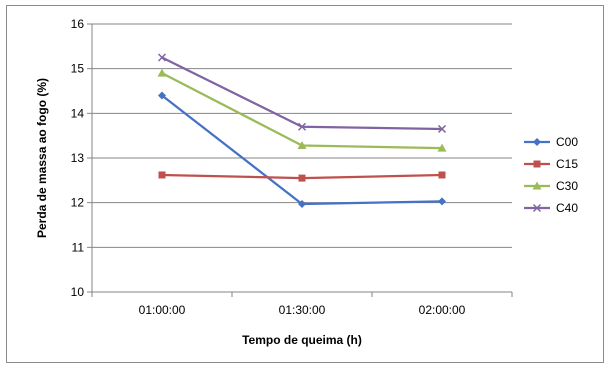 This screenshot has width=611, height=369. Describe the element at coordinates (567, 164) in the screenshot. I see `legend-label: C15` at that location.